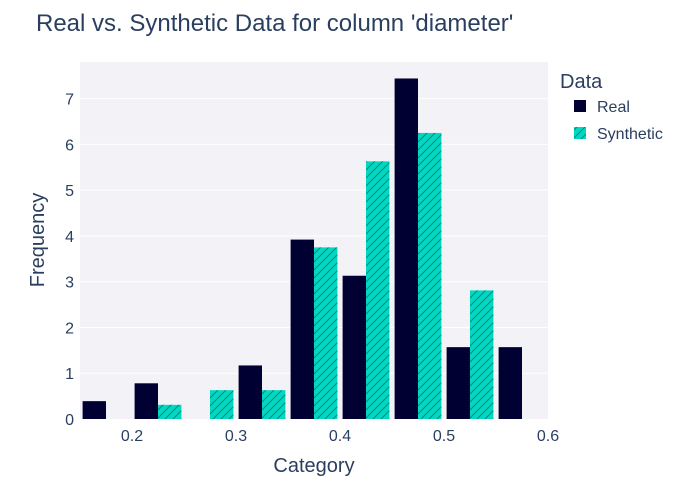 Image resolution: width=700 pixels, height=500 pixels. I want to click on y-tick-label: 0, so click(69, 420).